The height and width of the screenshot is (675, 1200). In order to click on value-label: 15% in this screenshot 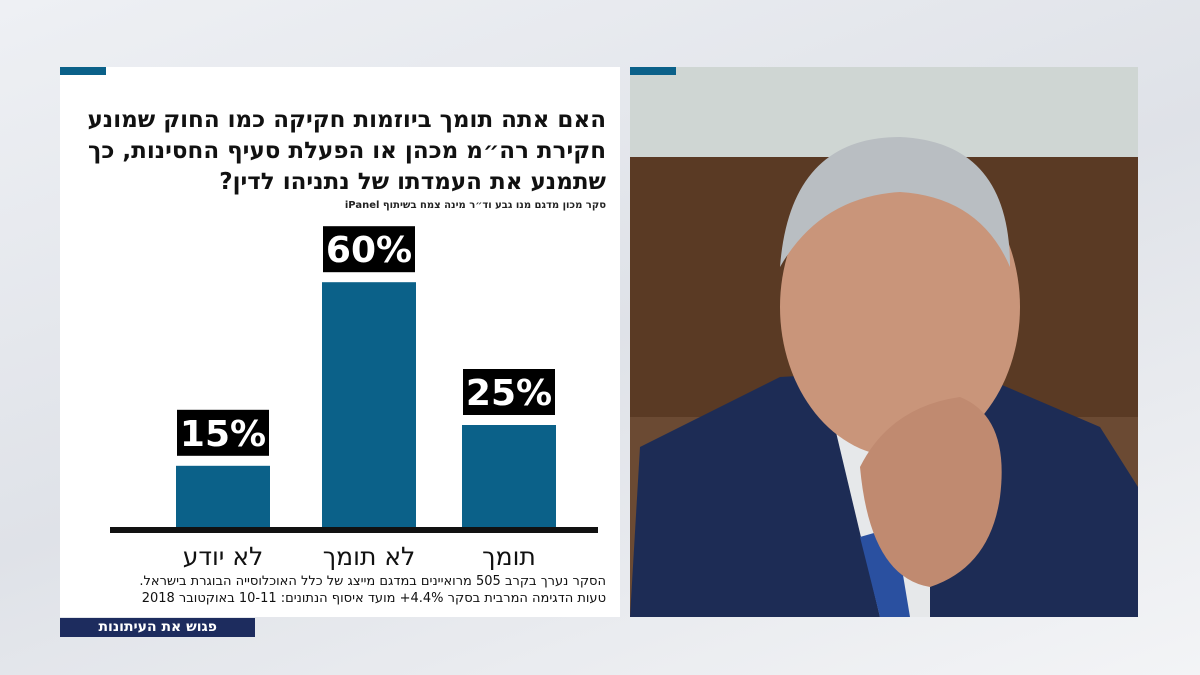, I will do `click(223, 434)`.